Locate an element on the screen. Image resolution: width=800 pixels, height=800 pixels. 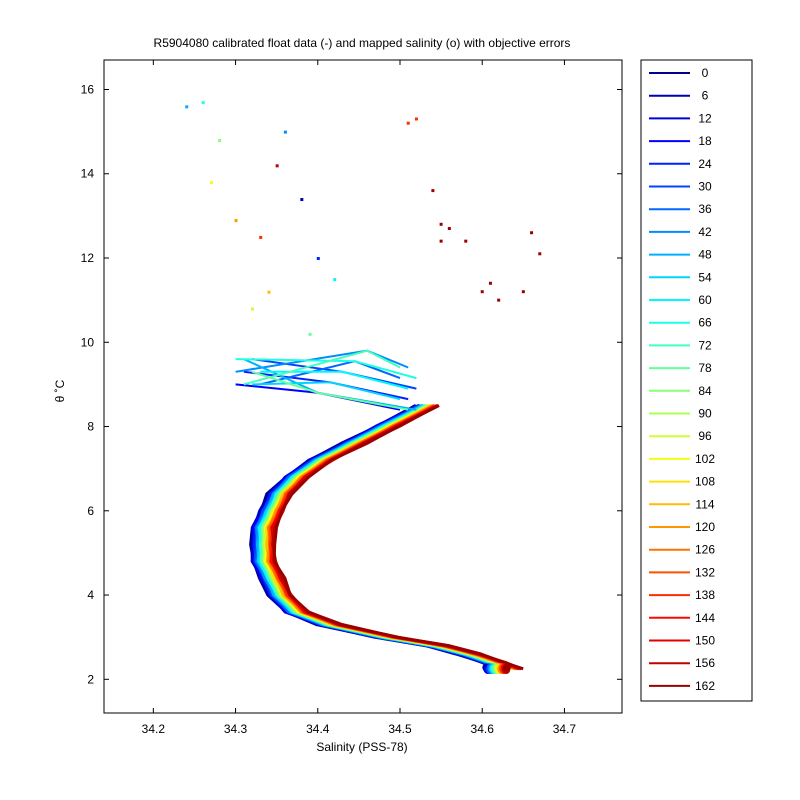
x-axis-label: Salinity (PSS-78) is located at coordinates (361, 747).